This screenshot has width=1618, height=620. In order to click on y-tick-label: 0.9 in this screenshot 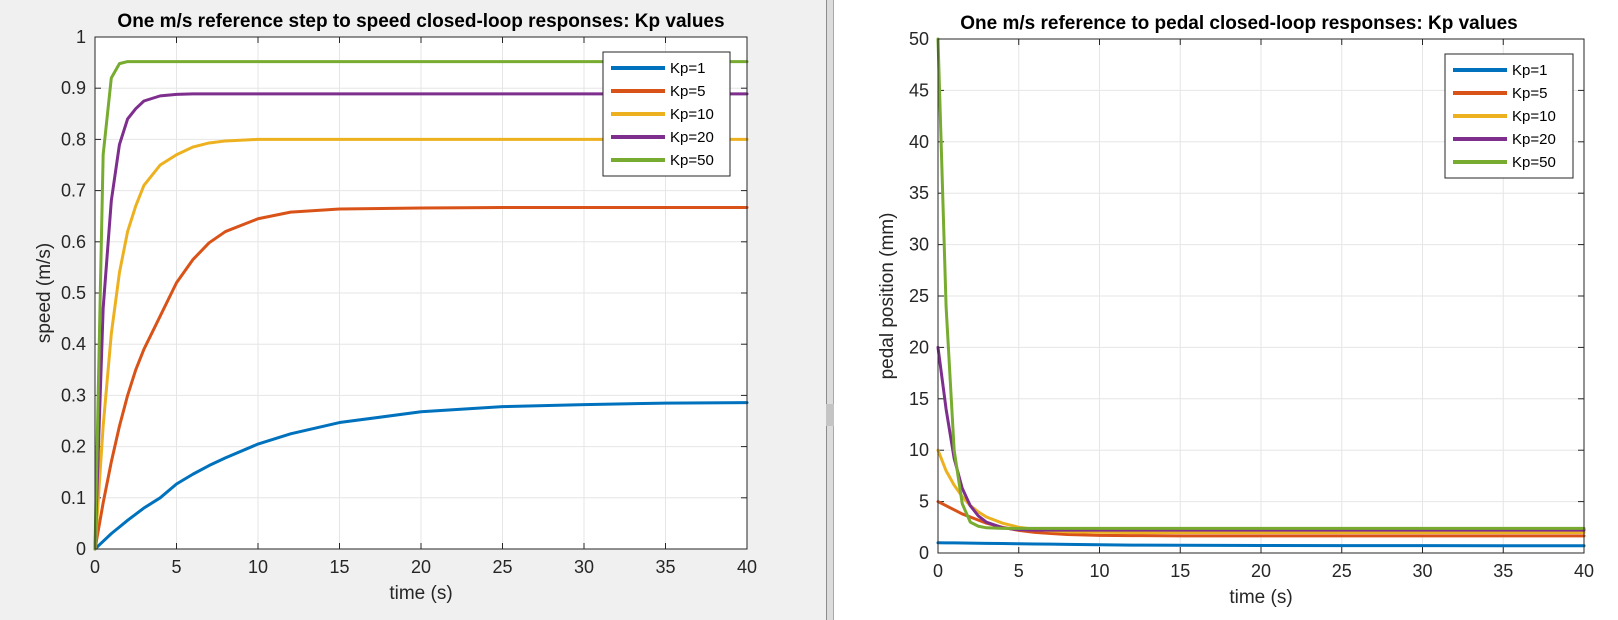, I will do `click(73, 88)`.